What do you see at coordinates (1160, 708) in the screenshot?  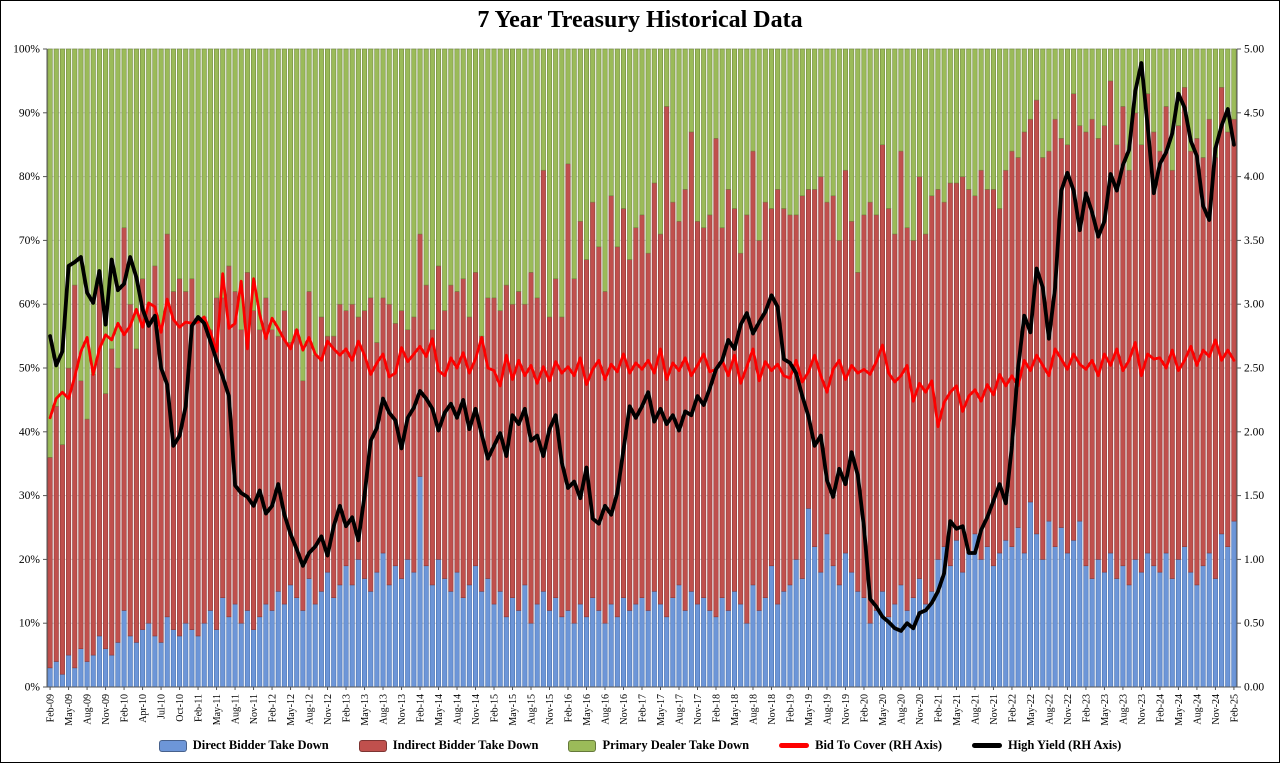 I see `x-tick-label: Feb-24` at bounding box center [1160, 708].